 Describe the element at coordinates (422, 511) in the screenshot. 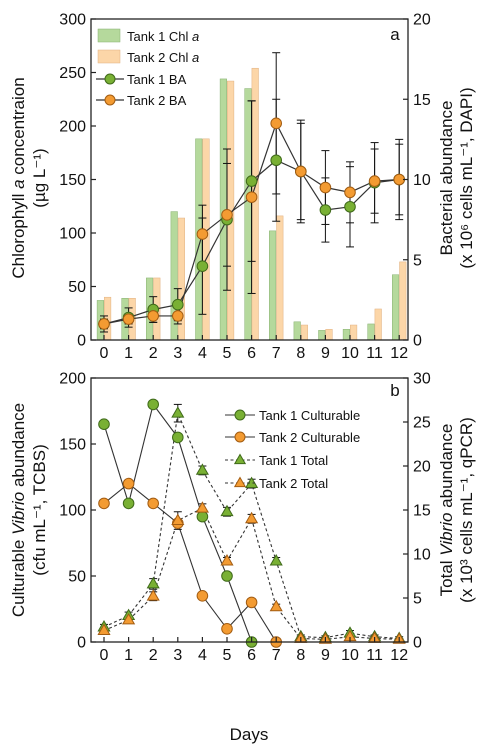

I see `panel-b-right-tick-label-15: 15` at that location.